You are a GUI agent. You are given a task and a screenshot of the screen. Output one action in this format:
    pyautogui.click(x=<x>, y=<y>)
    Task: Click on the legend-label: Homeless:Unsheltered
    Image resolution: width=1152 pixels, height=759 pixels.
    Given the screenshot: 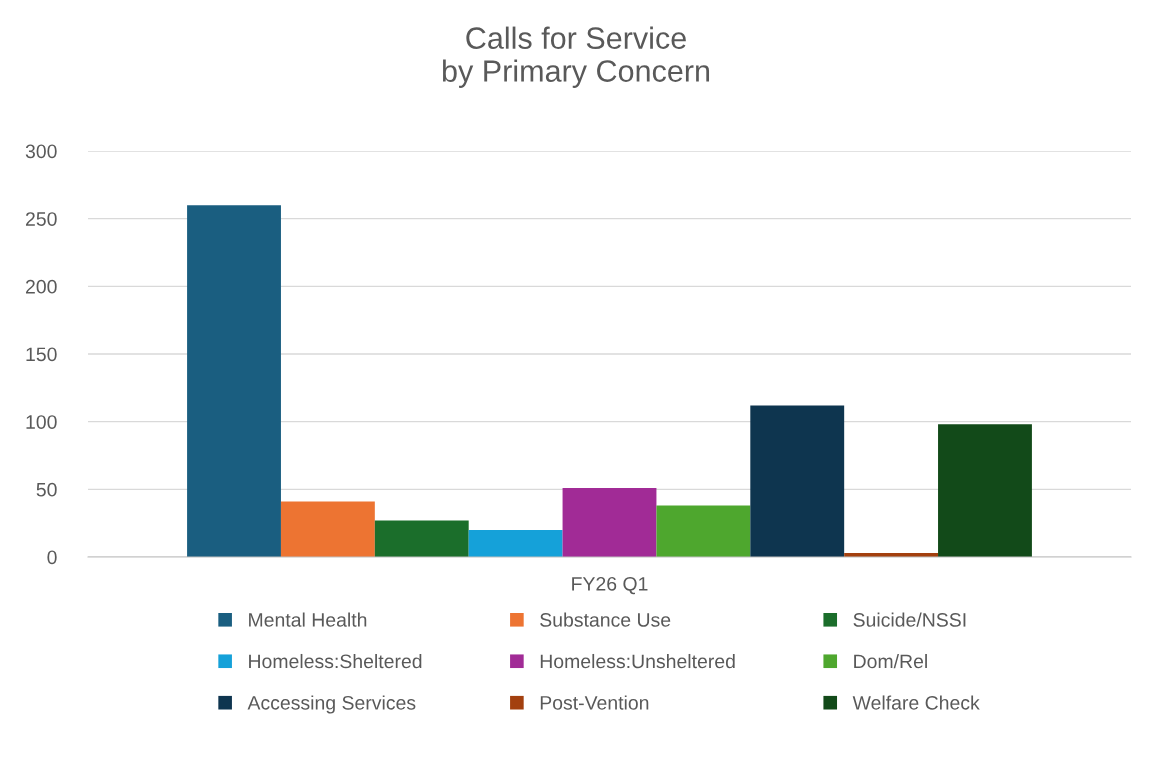 What is the action you would take?
    pyautogui.click(x=637, y=661)
    